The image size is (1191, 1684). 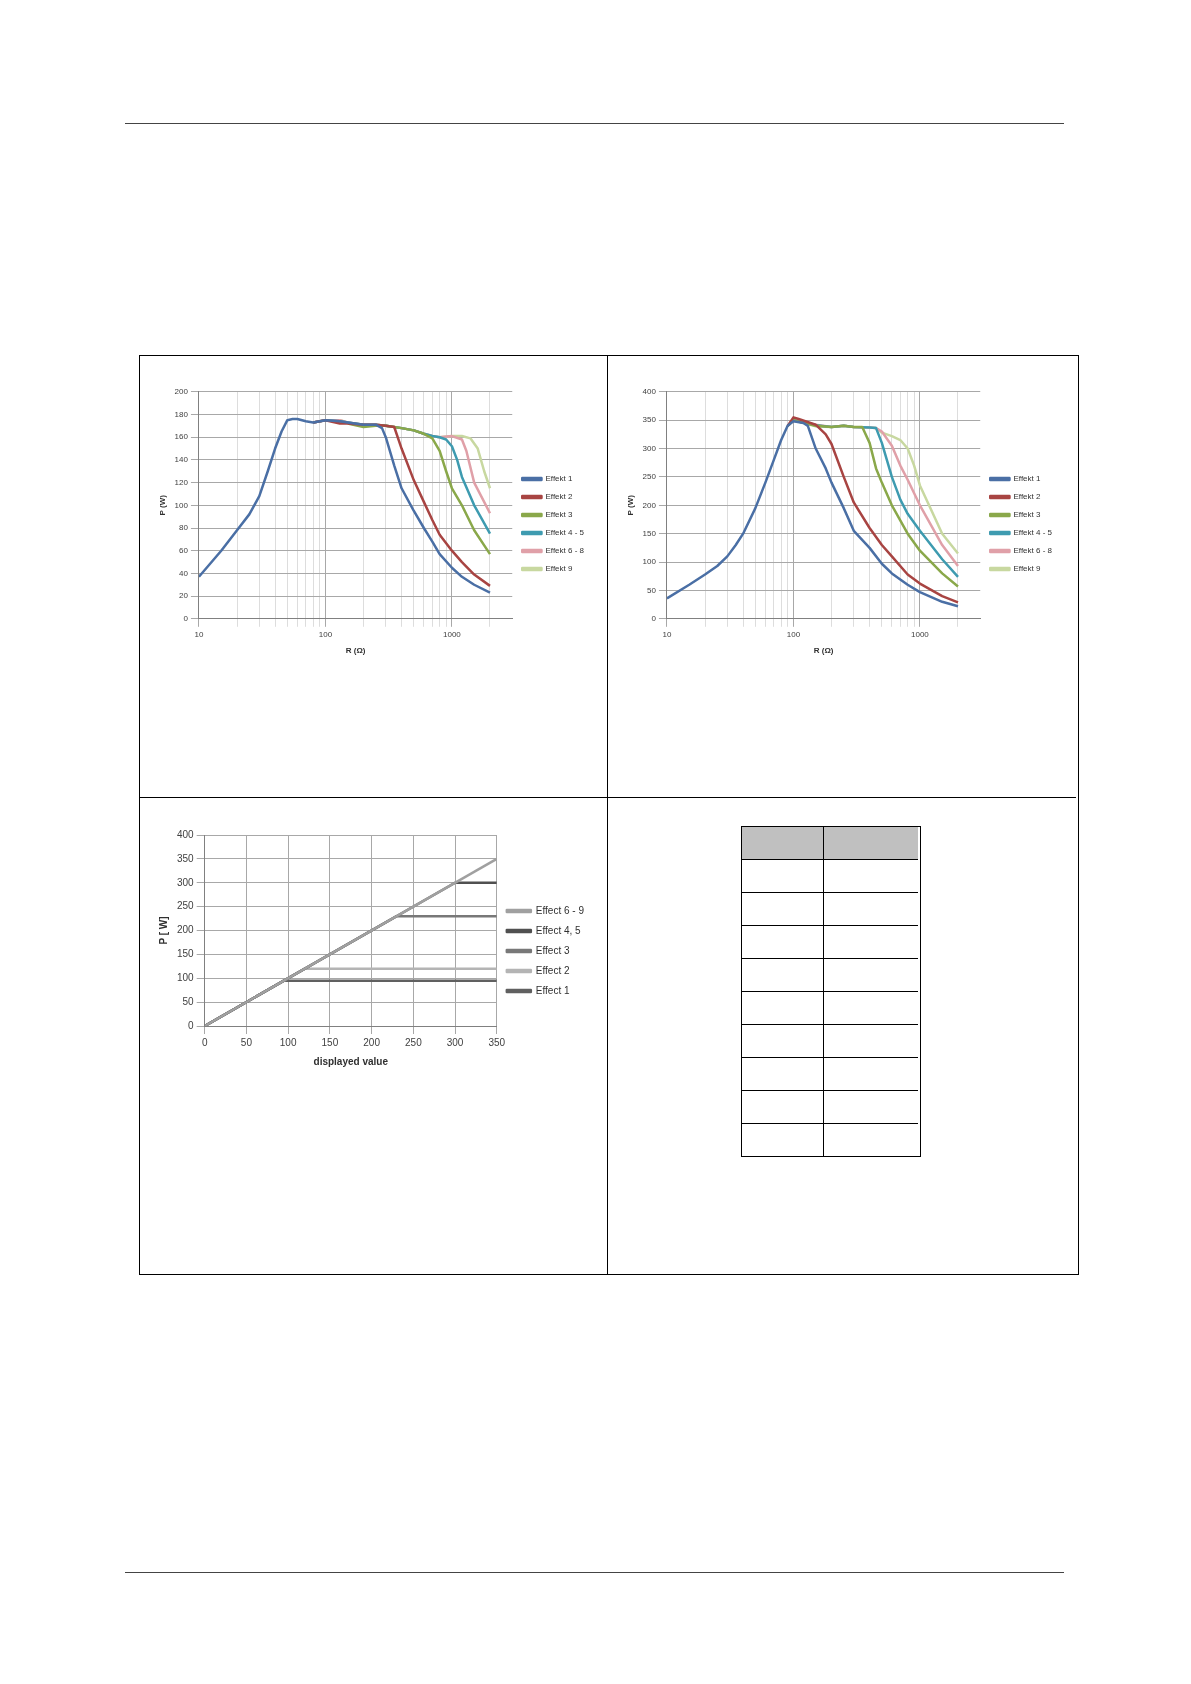 I want to click on legend-label: Effect 6 - 9, so click(x=560, y=910).